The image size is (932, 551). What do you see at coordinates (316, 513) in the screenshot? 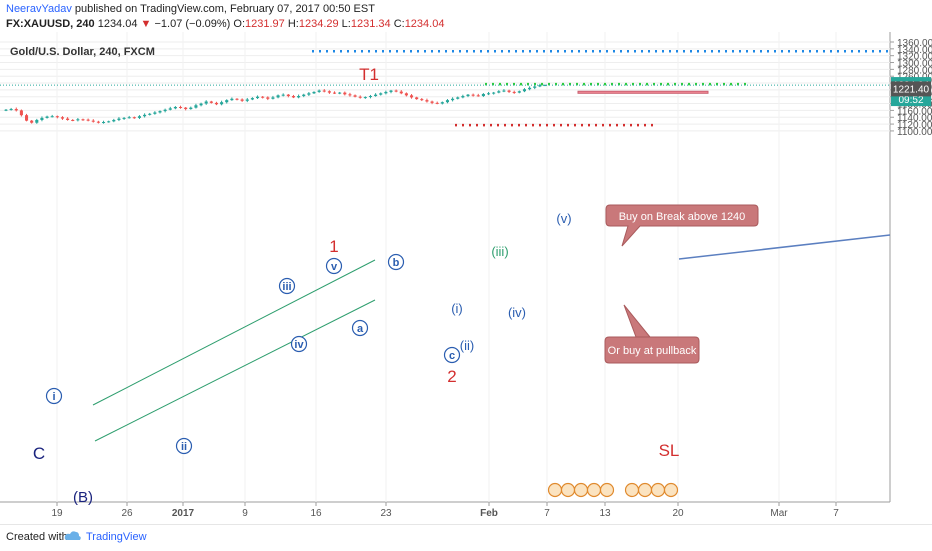
I see `time-tick-label: 16` at bounding box center [316, 513].